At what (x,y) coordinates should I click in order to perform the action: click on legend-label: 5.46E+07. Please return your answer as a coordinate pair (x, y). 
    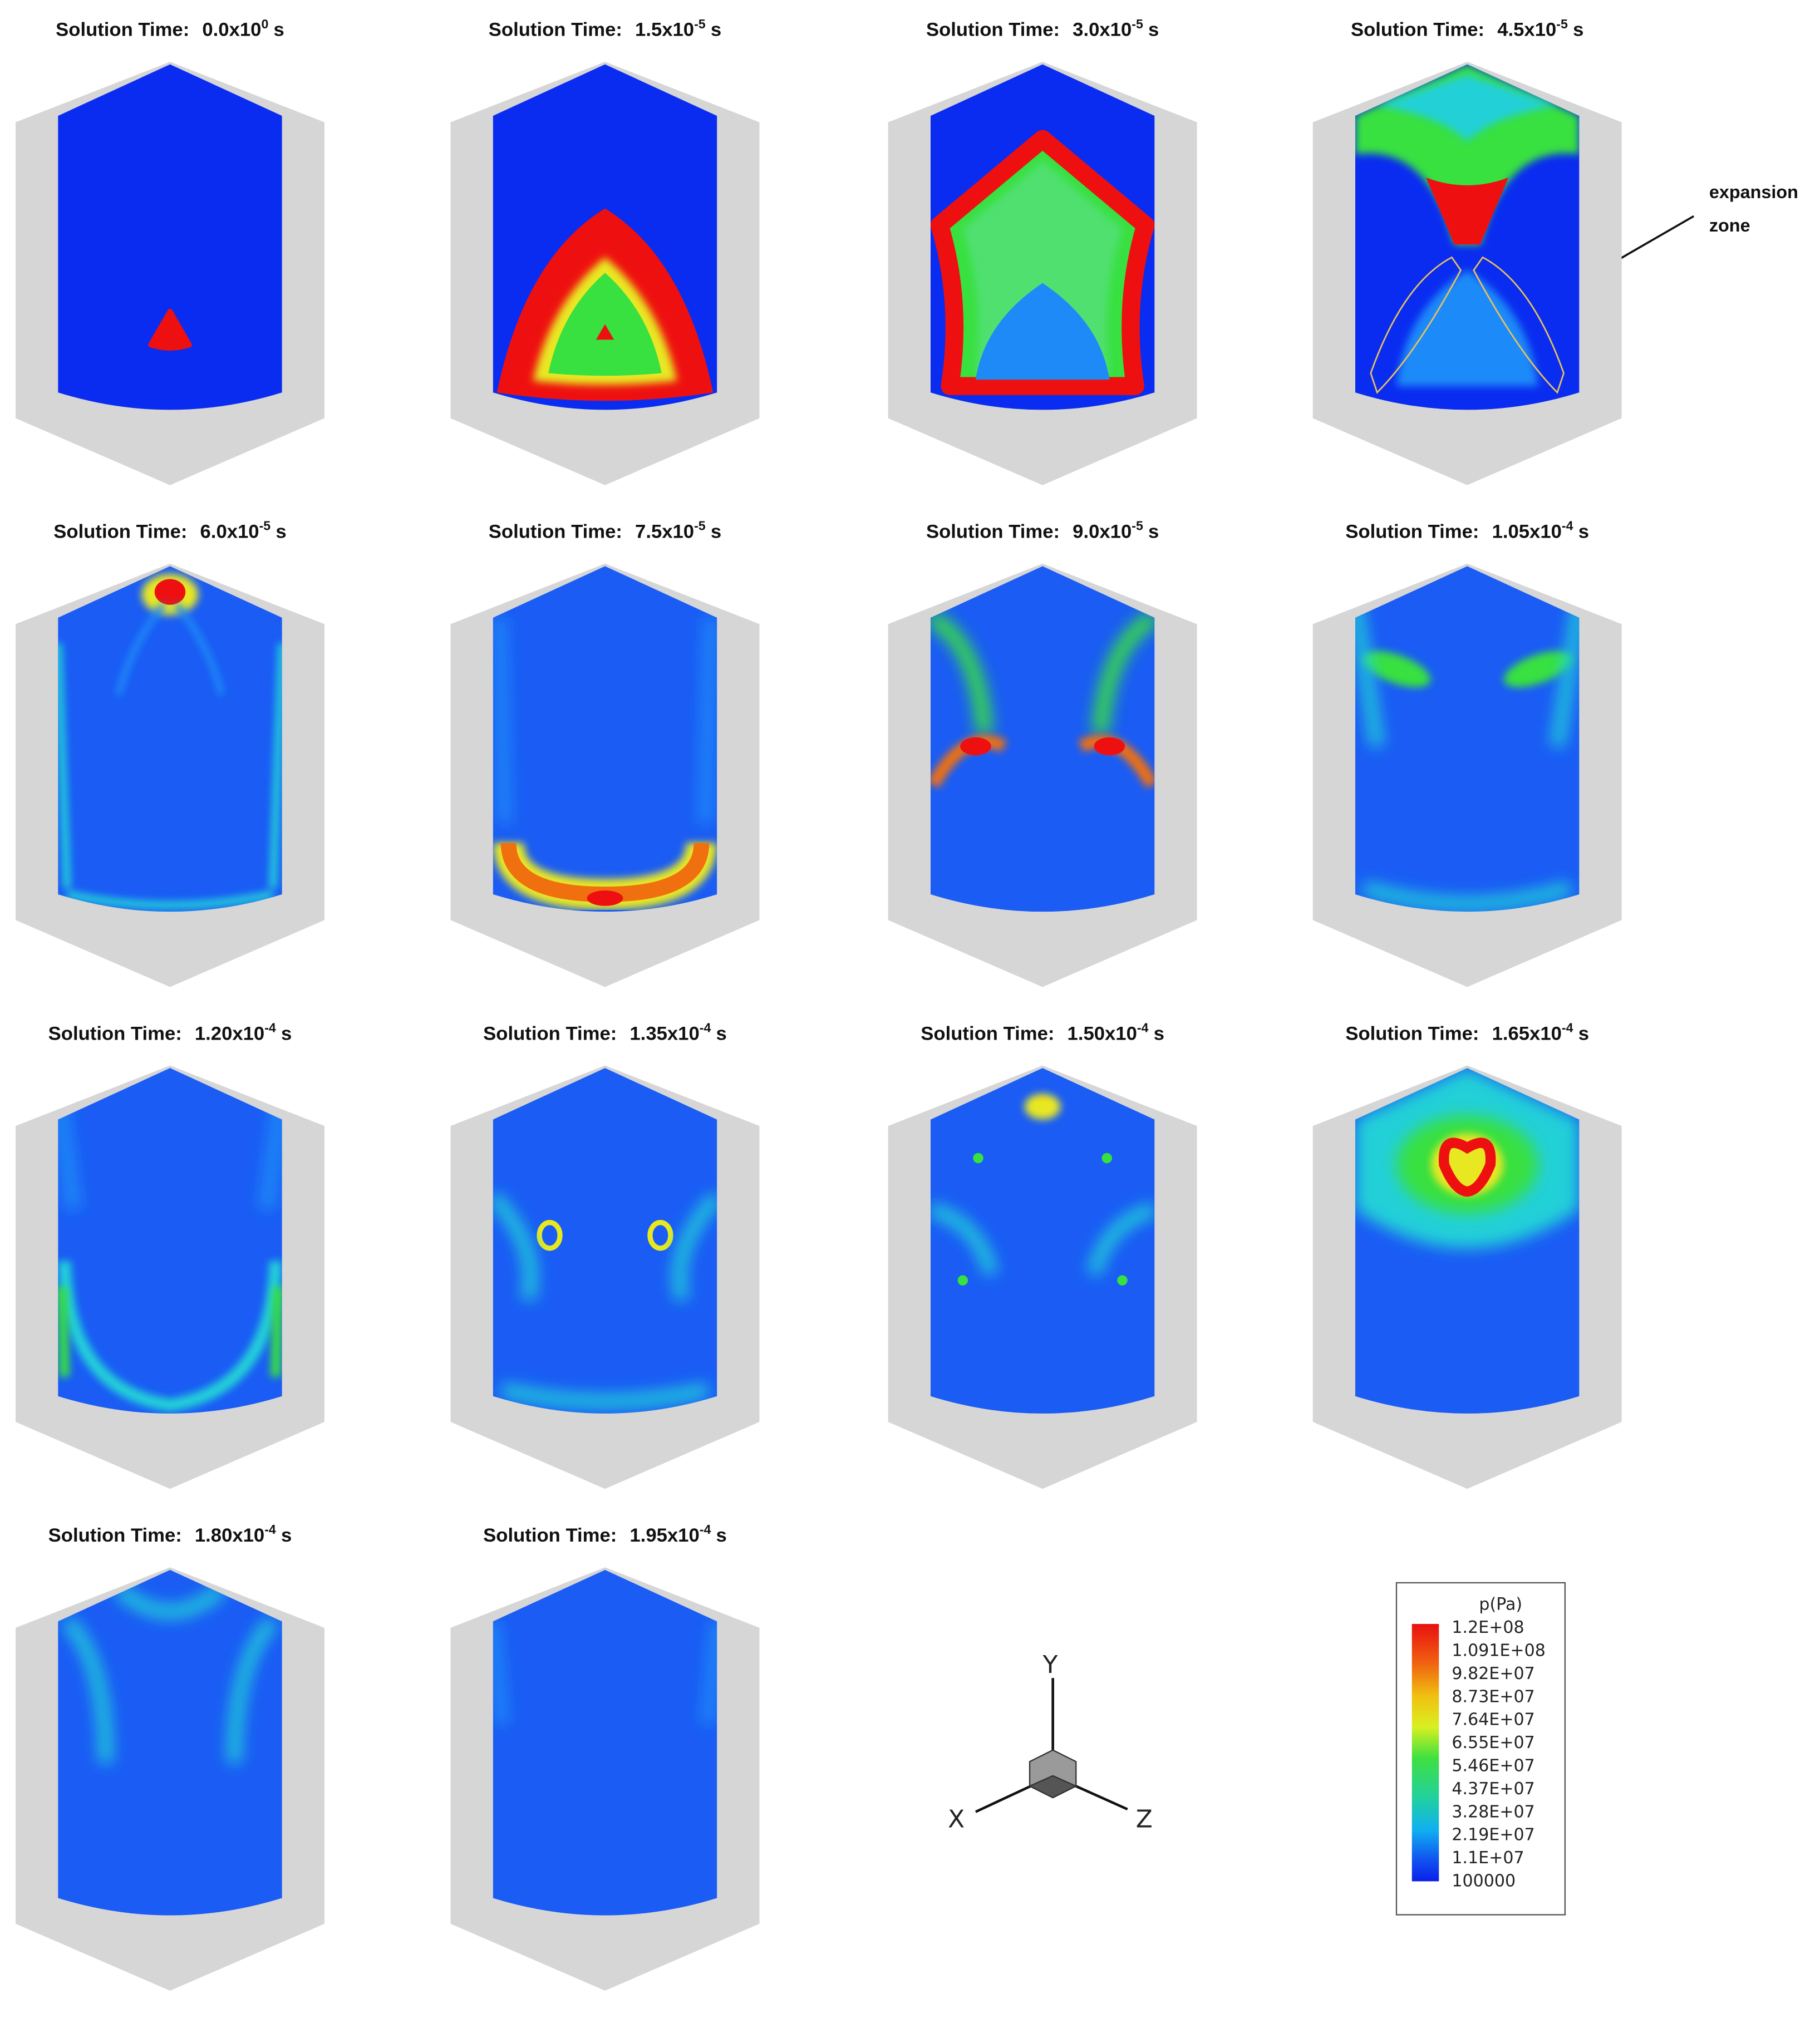
    Looking at the image, I should click on (1493, 1765).